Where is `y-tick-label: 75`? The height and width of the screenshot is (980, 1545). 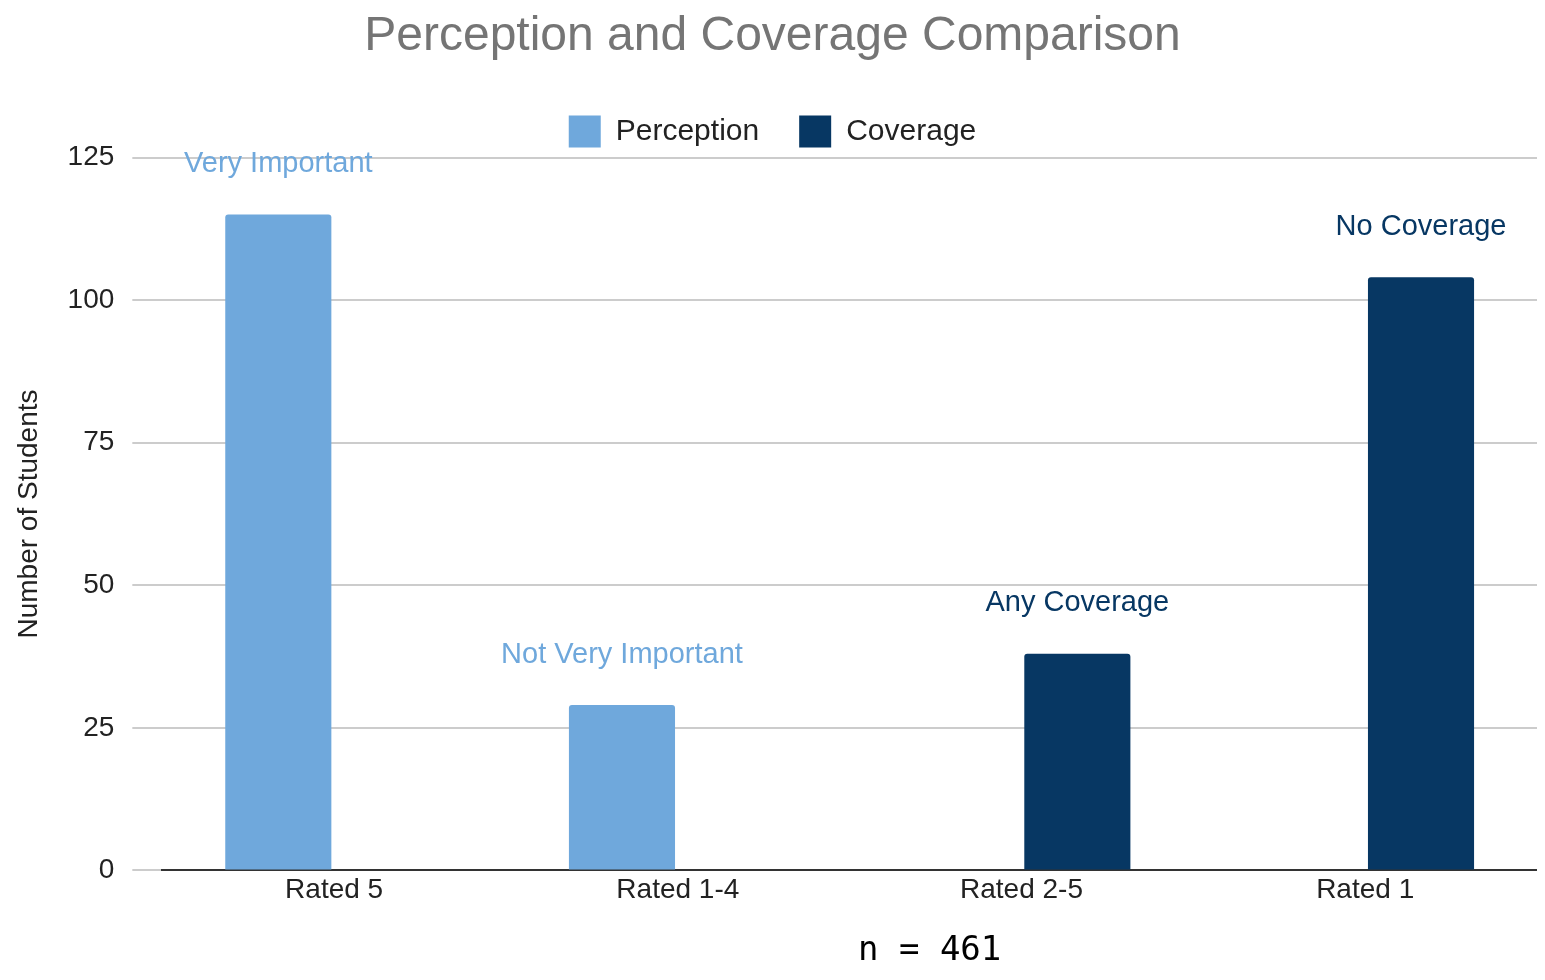
y-tick-label: 75 is located at coordinates (99, 441).